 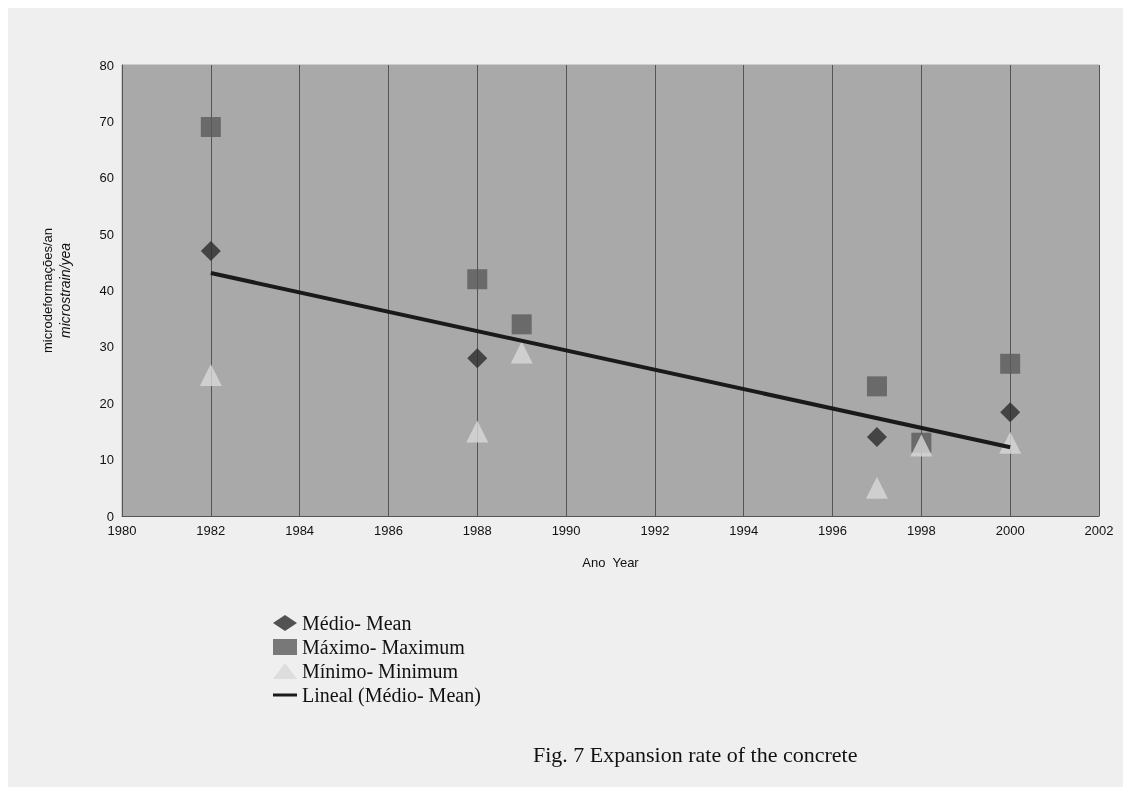 What do you see at coordinates (380, 671) in the screenshot?
I see `legend-label: Mínimo- Minimum` at bounding box center [380, 671].